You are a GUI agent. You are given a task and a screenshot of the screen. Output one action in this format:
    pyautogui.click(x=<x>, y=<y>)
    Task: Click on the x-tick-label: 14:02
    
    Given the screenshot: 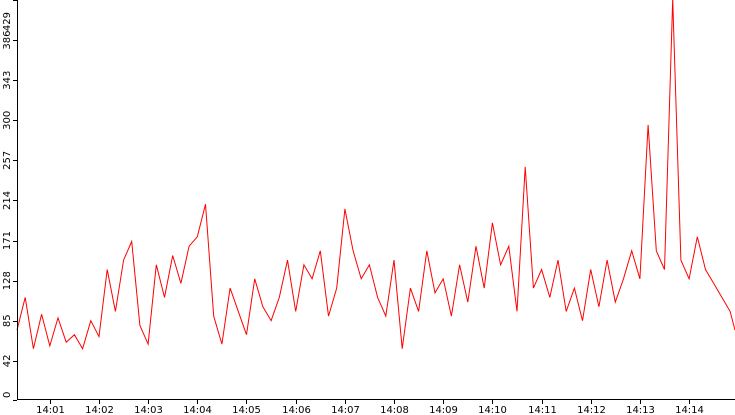 What is the action you would take?
    pyautogui.click(x=99, y=410)
    